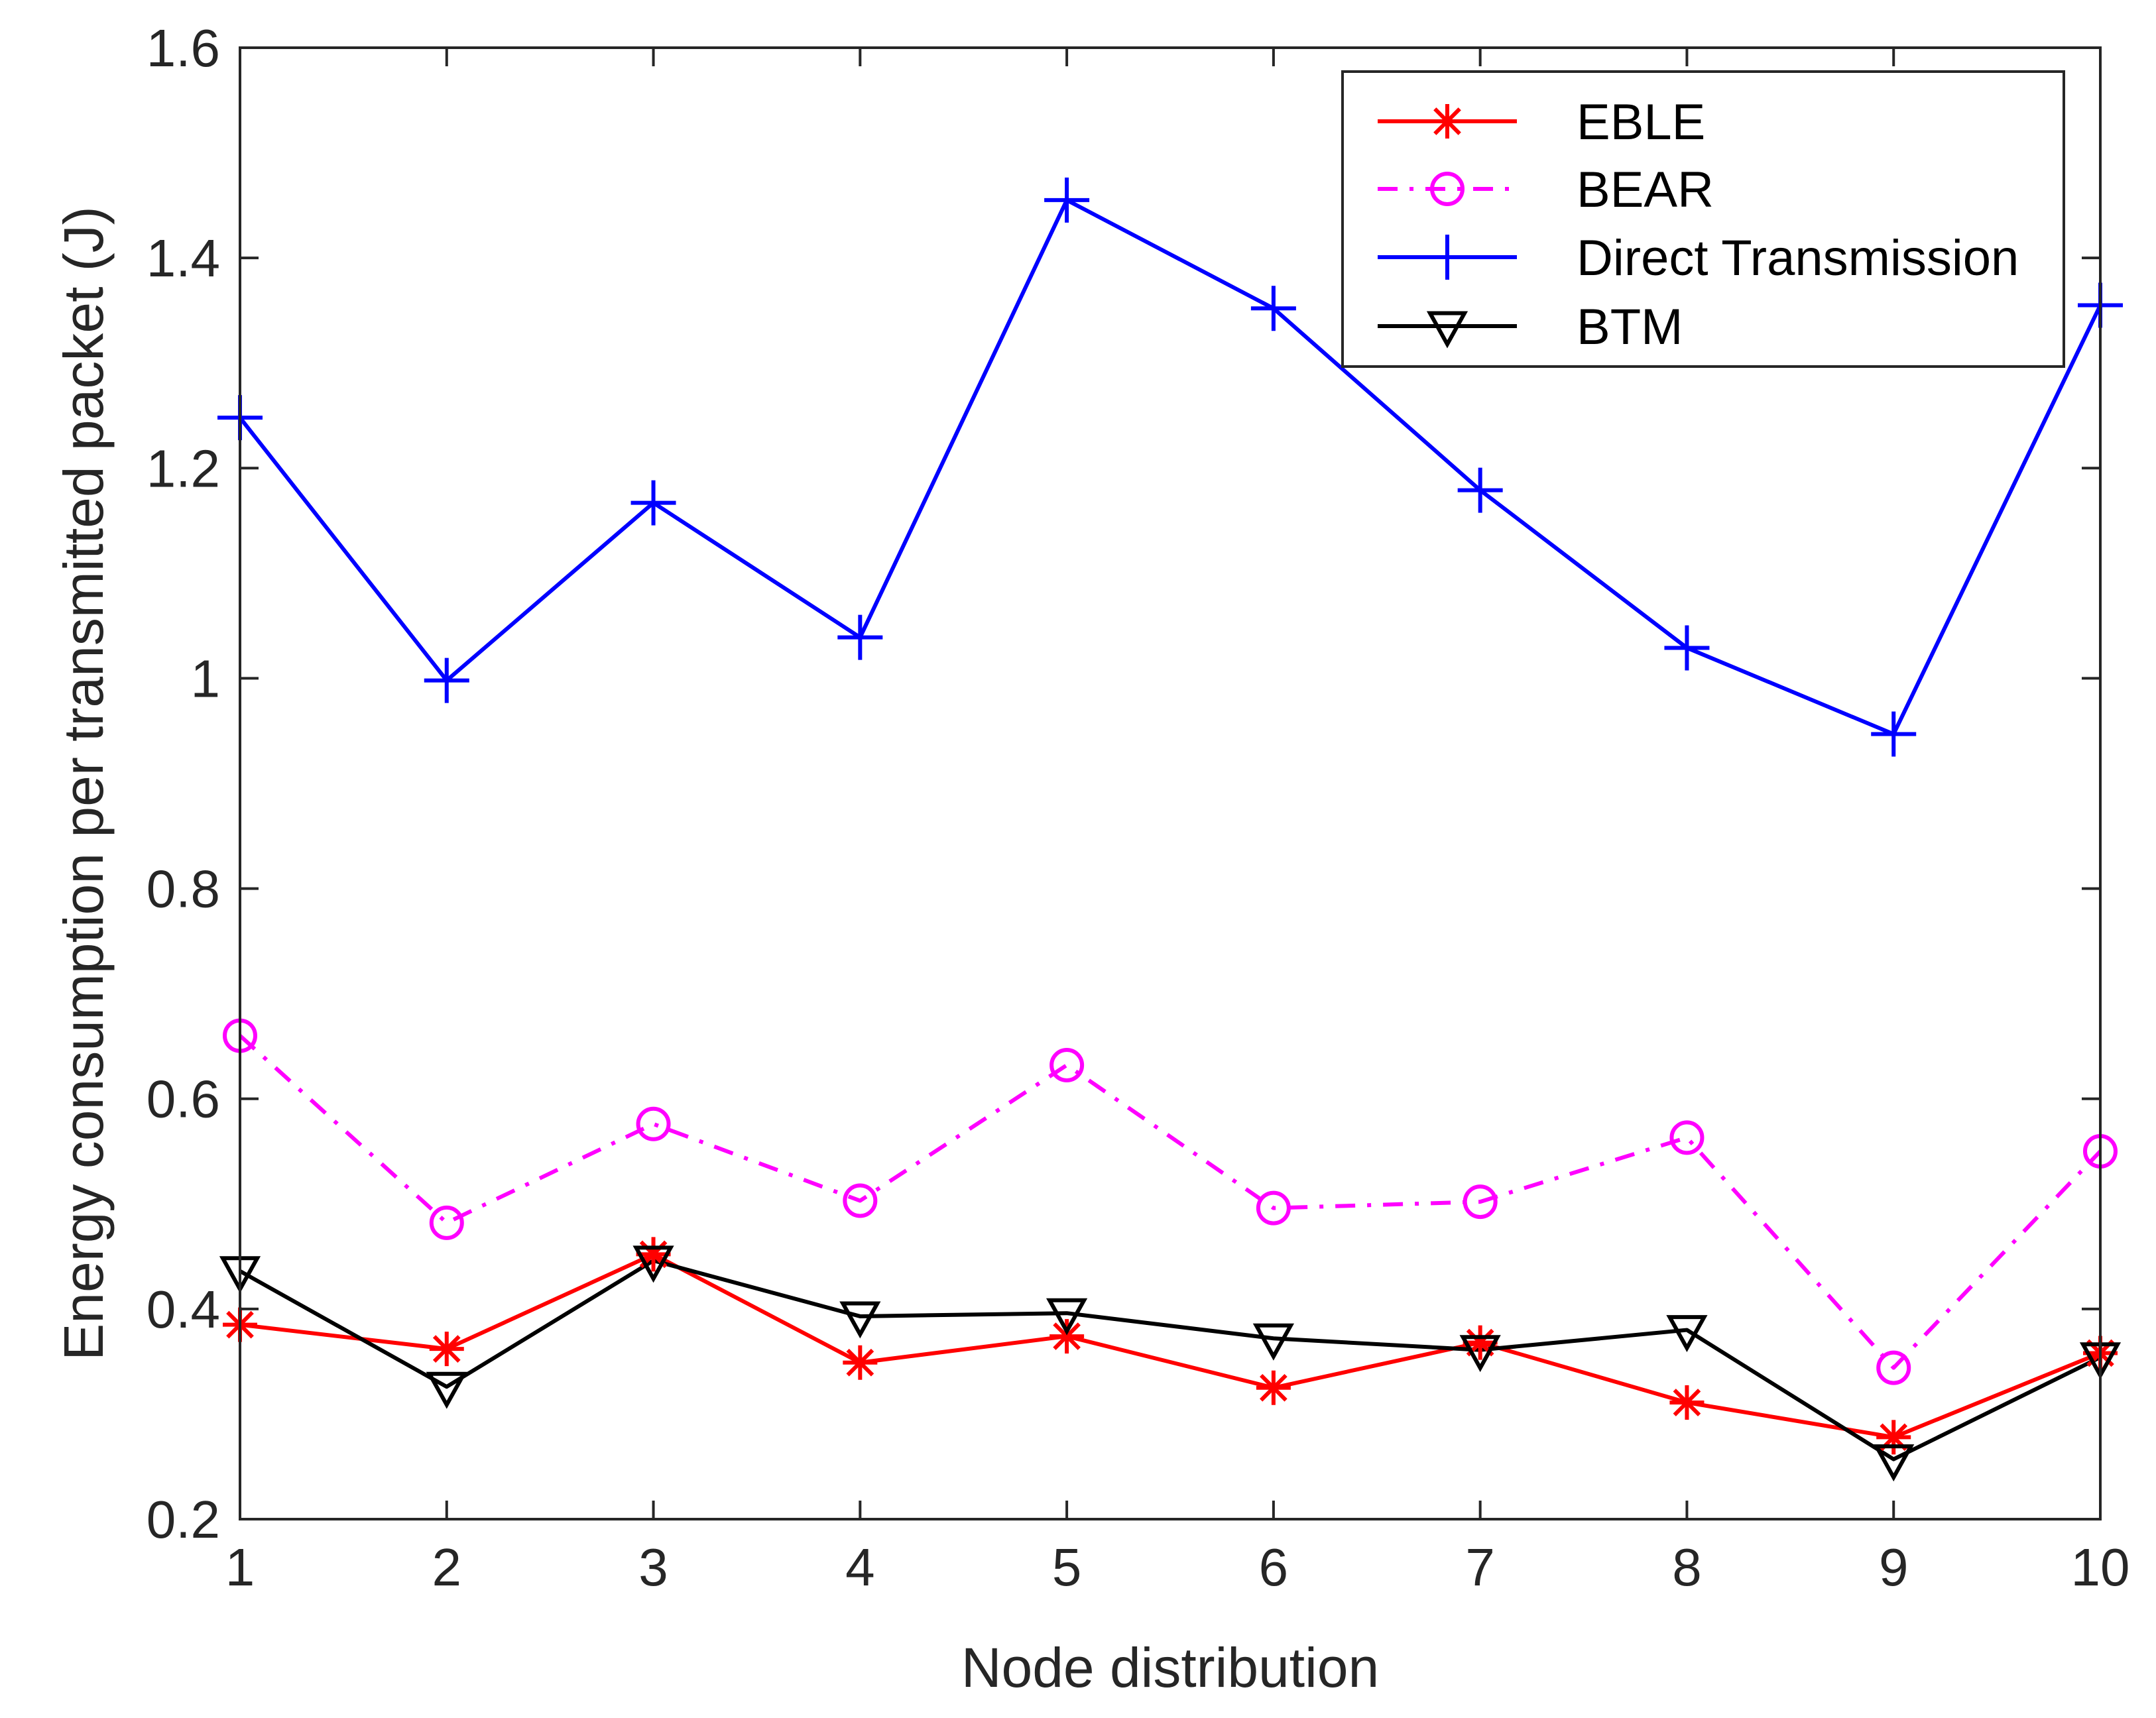 This screenshot has height=1718, width=2156. Describe the element at coordinates (1274, 1567) in the screenshot. I see `x-tick-label: 6` at that location.